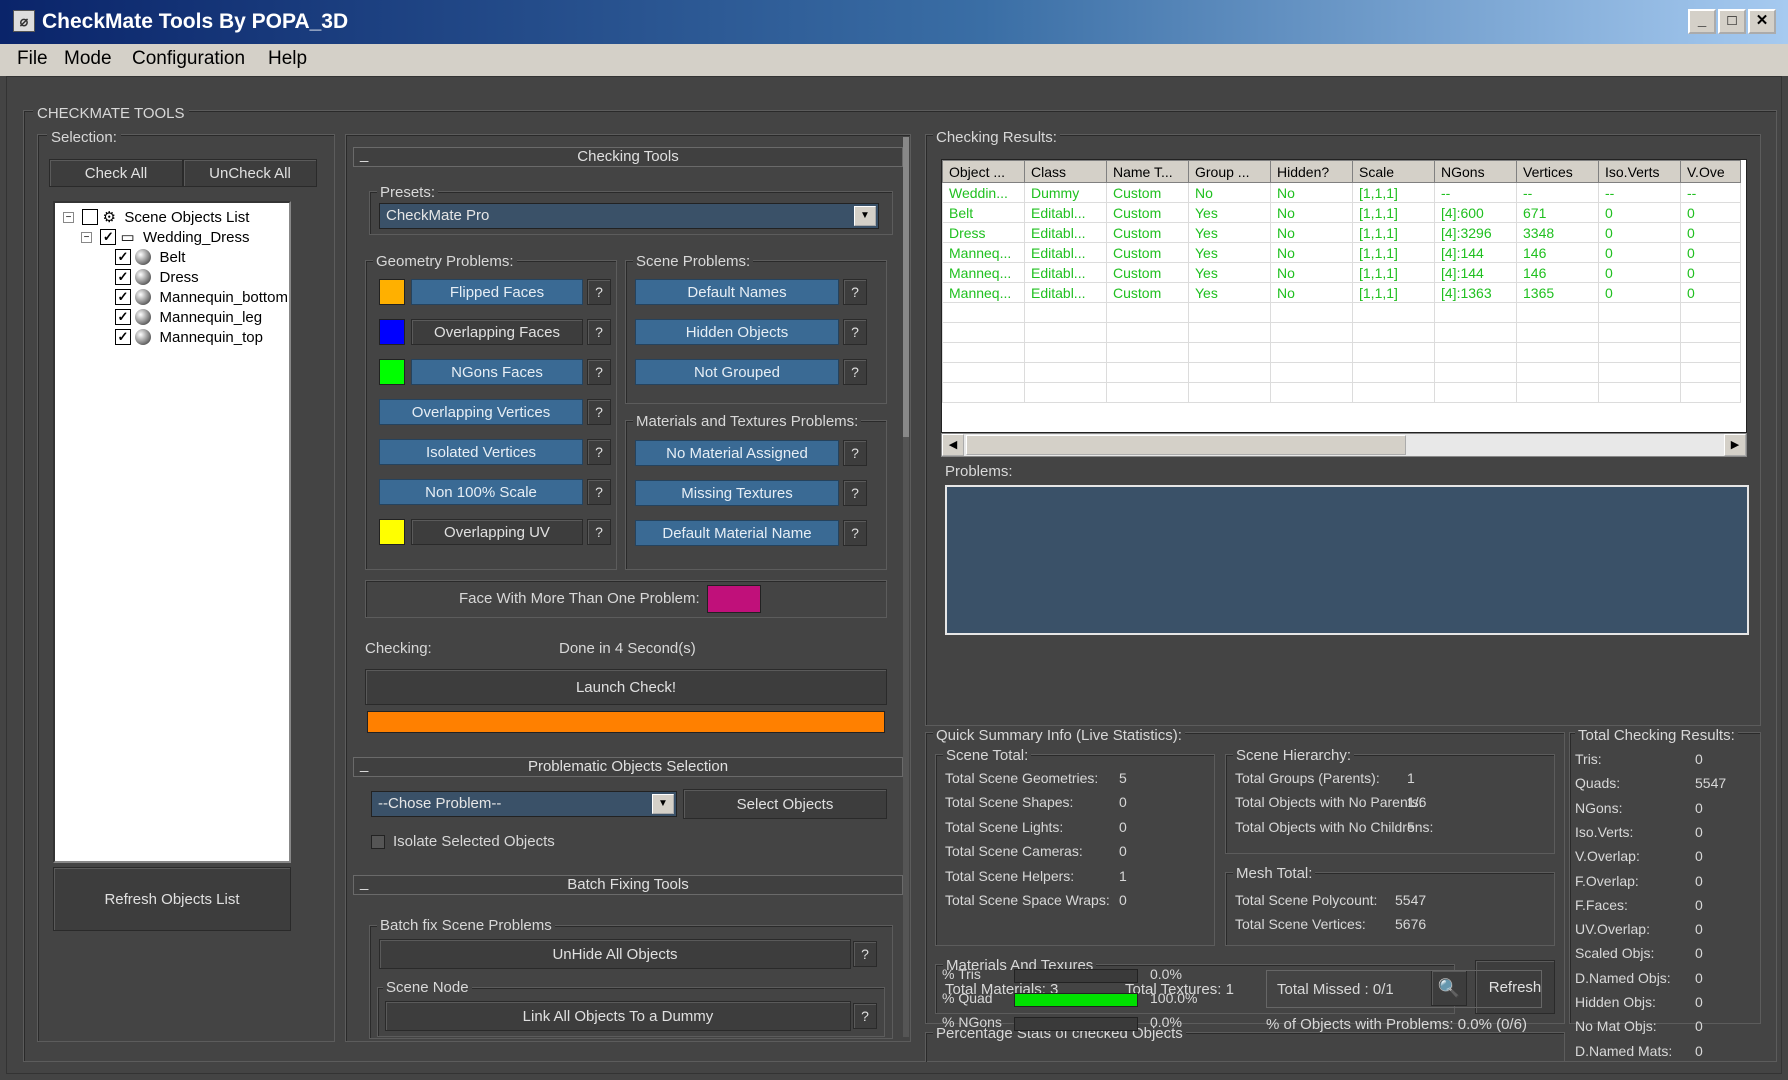 The width and height of the screenshot is (1788, 1080). I want to click on check-all-button: Check All, so click(116, 173).